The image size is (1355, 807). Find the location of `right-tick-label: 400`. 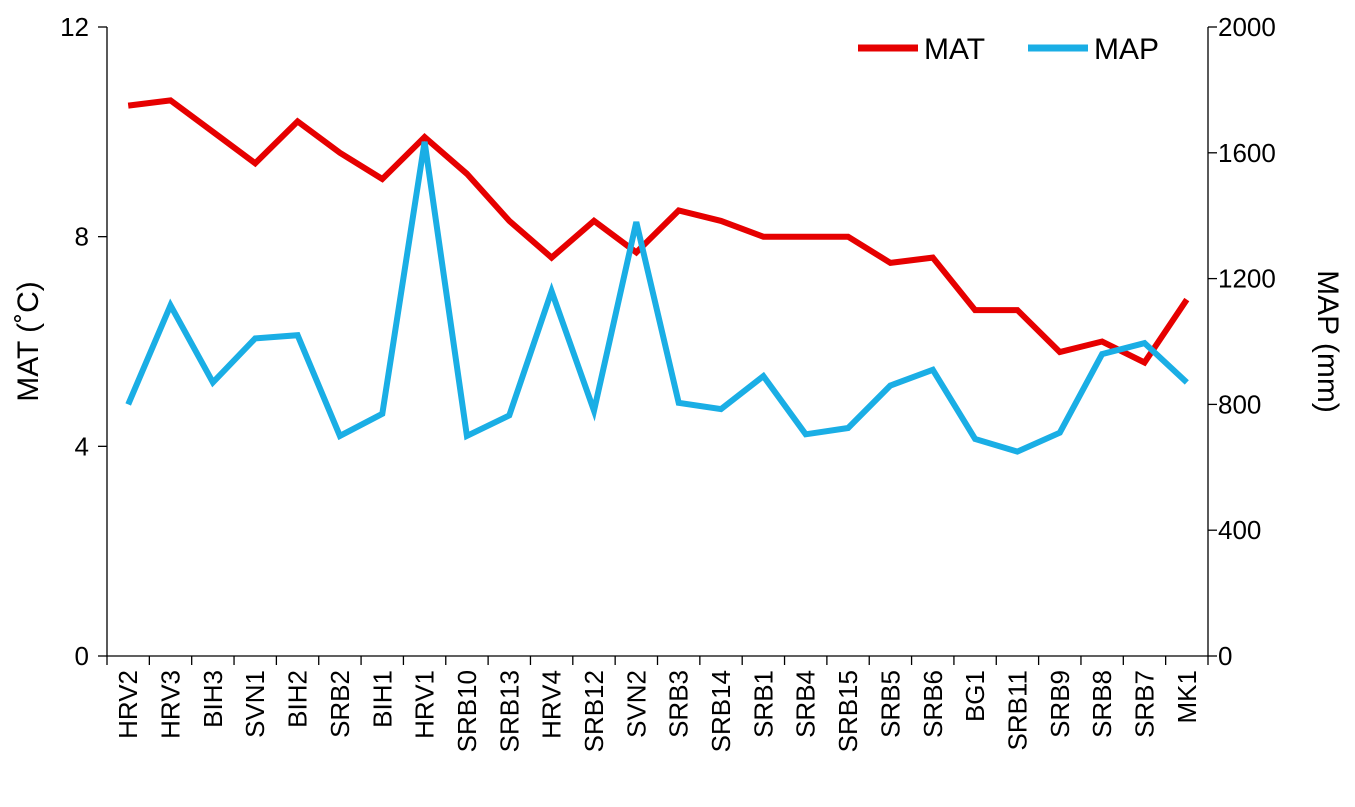

right-tick-label: 400 is located at coordinates (1239, 530).